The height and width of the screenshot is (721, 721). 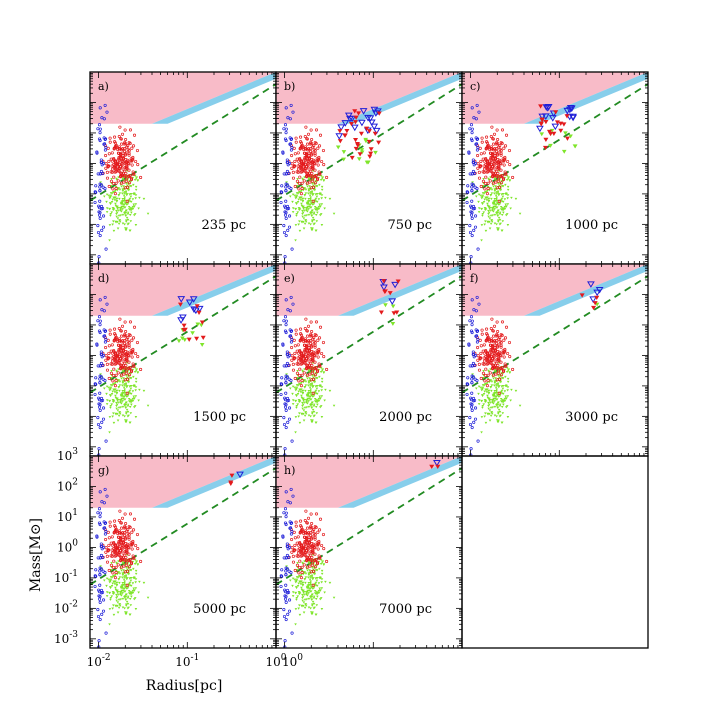 I want to click on blue-region, so click(x=214, y=290).